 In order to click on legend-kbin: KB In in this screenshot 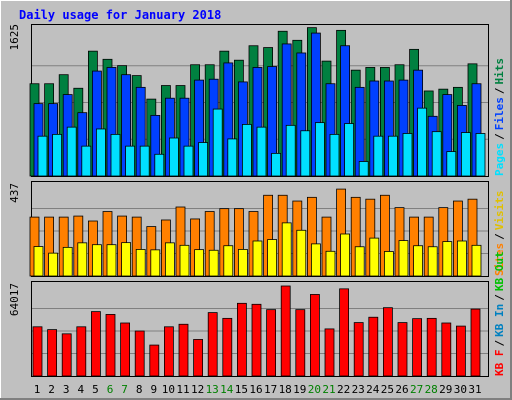, I will do `click(499, 320)`.